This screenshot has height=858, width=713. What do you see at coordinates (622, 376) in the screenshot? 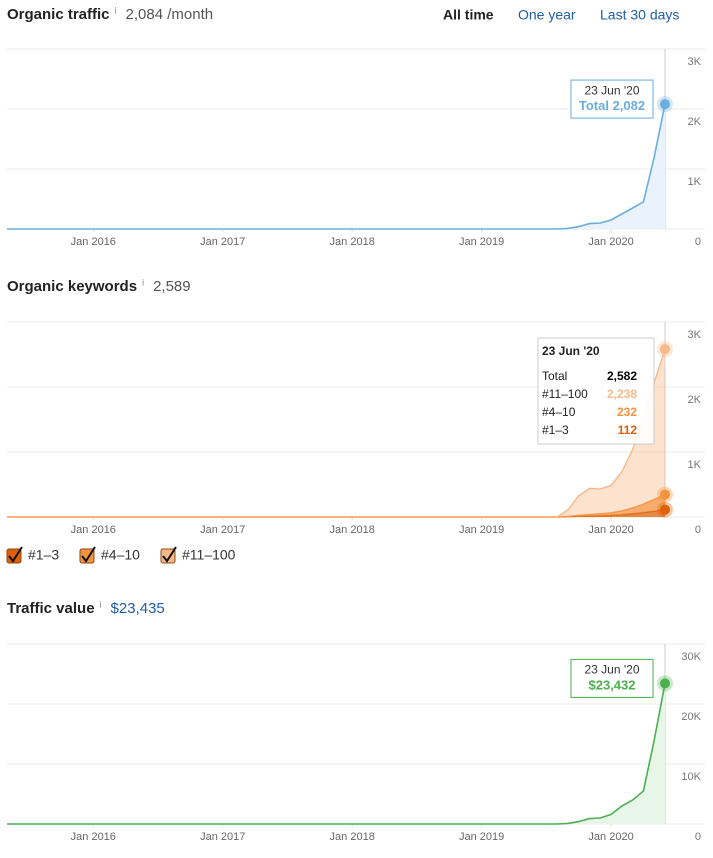
I see `tooltip-number: 2,582` at bounding box center [622, 376].